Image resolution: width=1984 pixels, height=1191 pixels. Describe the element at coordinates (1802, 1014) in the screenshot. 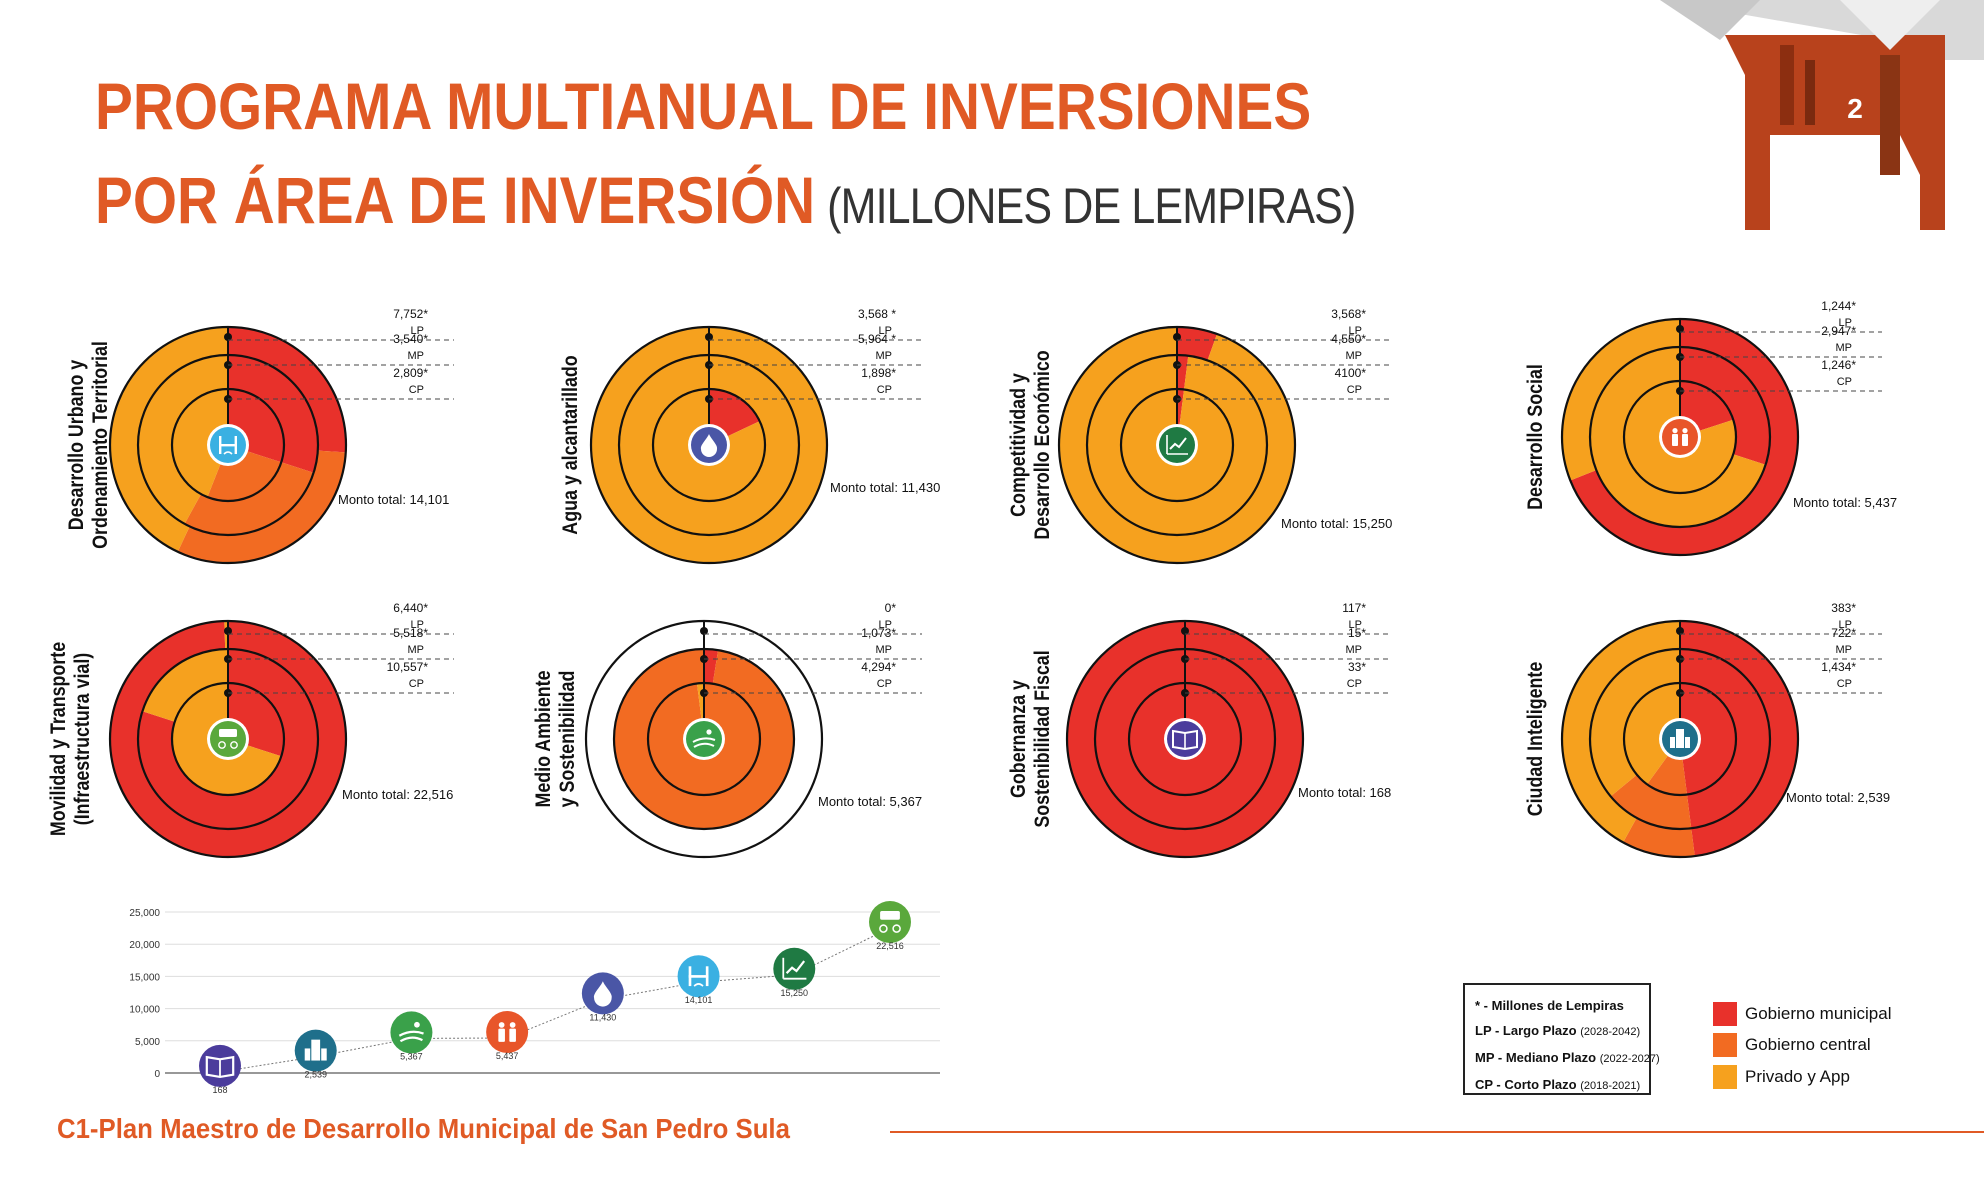

I see `legend-item-municipal: Gobierno municipal` at that location.